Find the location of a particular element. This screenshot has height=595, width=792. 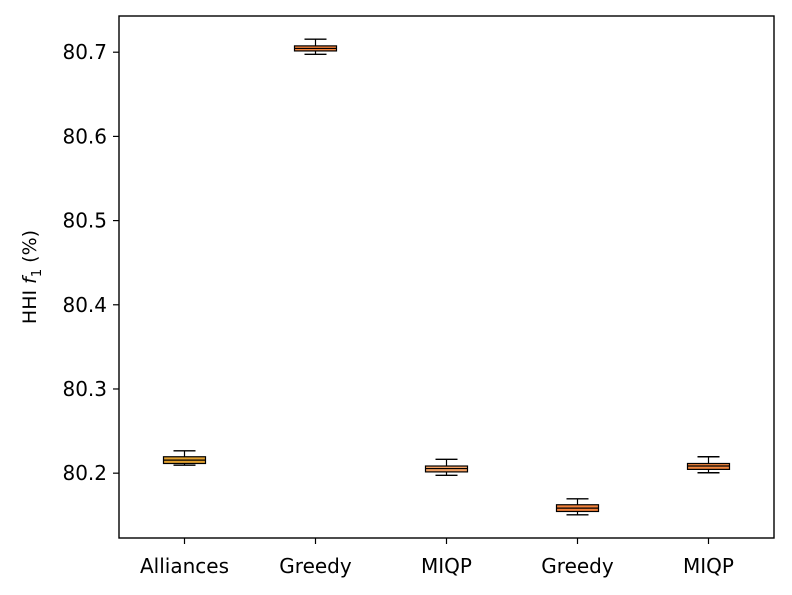

y-tick-label: 80.7 is located at coordinates (84, 52).